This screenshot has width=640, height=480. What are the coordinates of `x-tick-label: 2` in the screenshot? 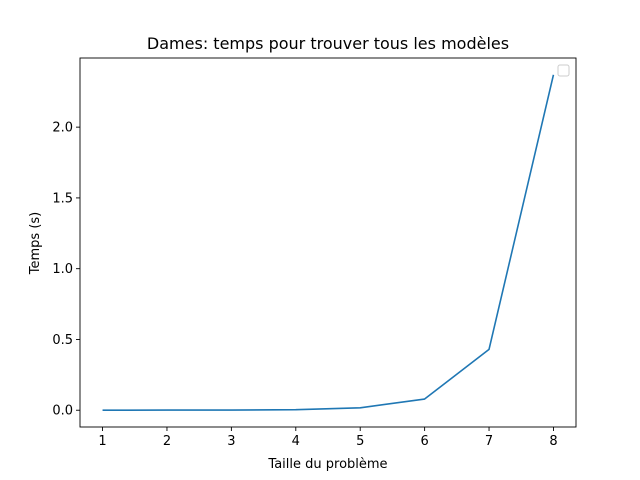 It's located at (167, 441).